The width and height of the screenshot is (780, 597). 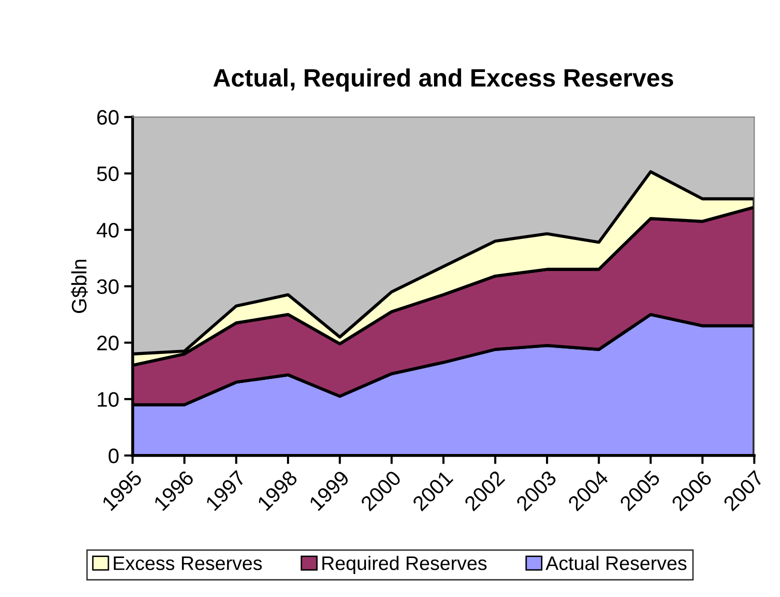 What do you see at coordinates (79, 287) in the screenshot?
I see `y-axis-title: G$bln` at bounding box center [79, 287].